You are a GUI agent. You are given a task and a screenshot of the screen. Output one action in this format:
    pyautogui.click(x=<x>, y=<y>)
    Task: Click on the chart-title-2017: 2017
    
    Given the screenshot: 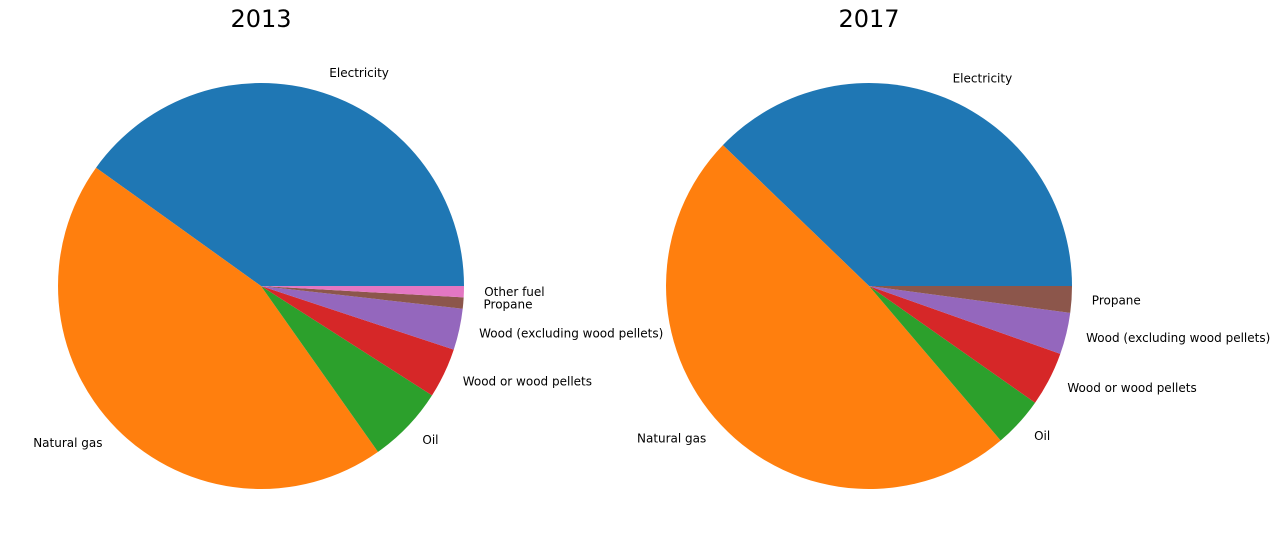 What is the action you would take?
    pyautogui.click(x=868, y=19)
    